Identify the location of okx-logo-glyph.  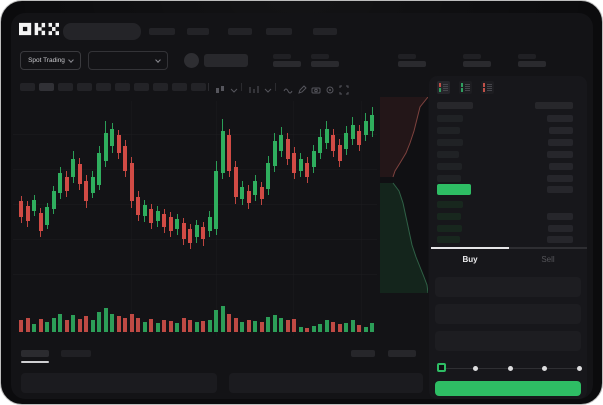
(39, 29).